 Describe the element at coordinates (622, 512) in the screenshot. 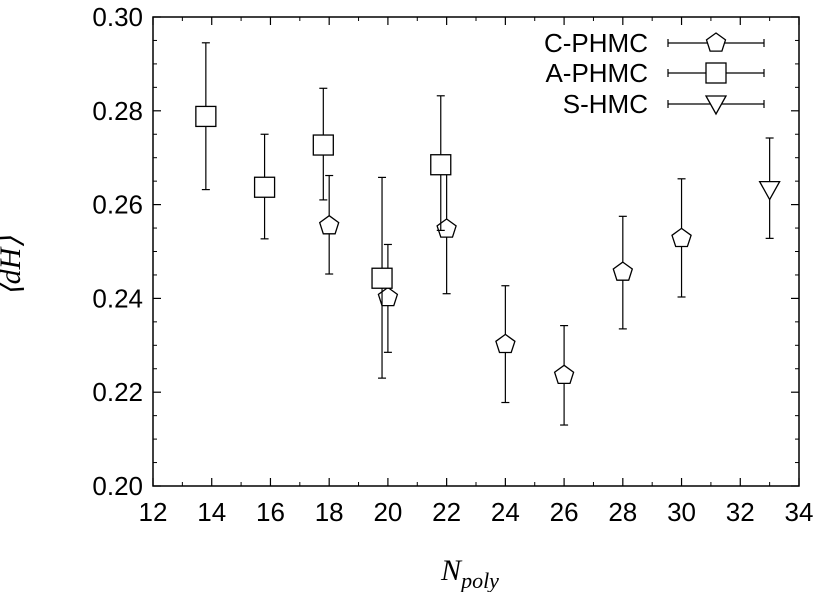

I see `x-tick-label: 28` at that location.